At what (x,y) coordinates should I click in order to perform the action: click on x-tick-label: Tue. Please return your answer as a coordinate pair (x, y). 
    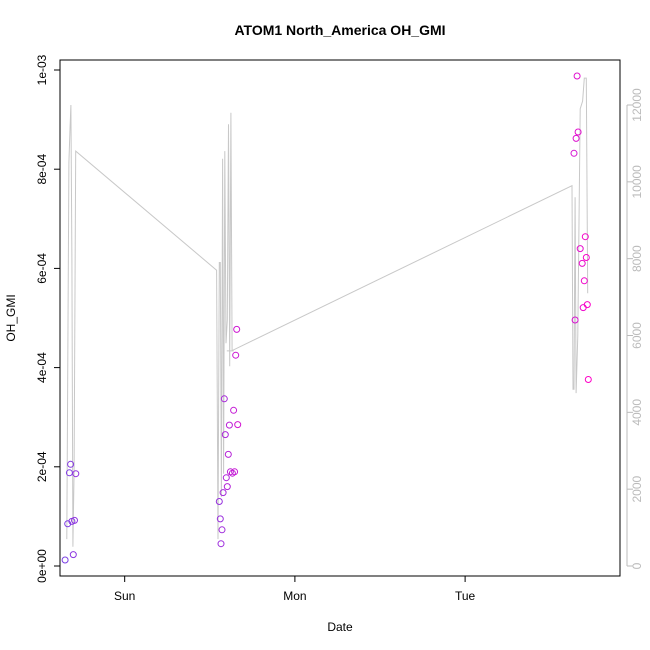
    Looking at the image, I should click on (465, 596).